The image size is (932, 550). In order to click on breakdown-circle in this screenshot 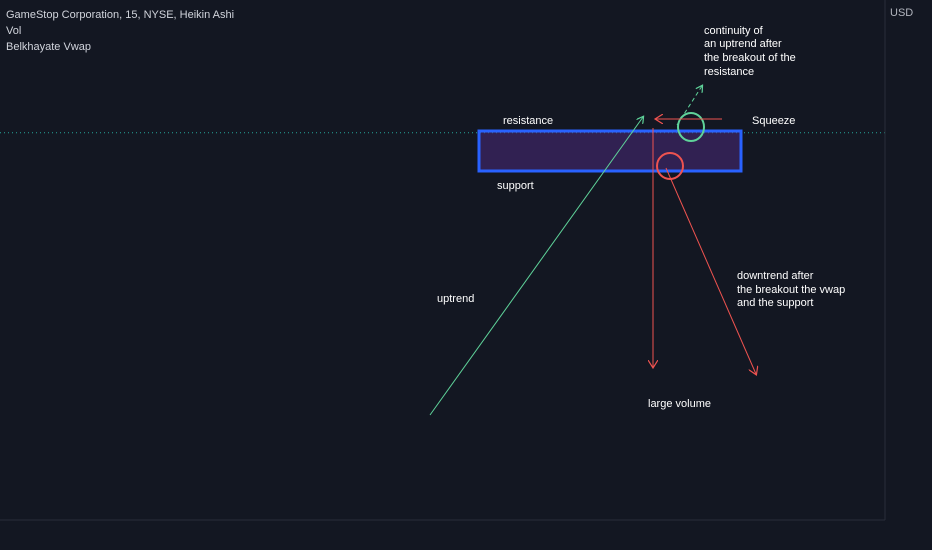, I will do `click(670, 166)`.